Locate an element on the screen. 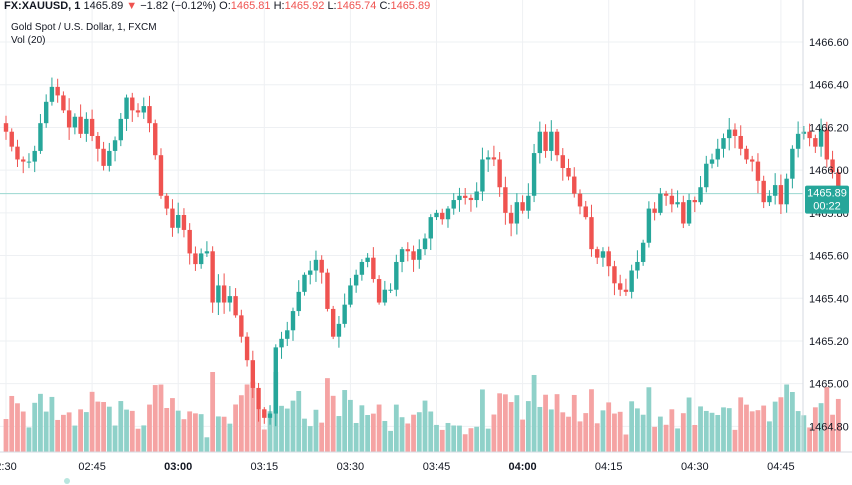 This screenshot has width=852, height=485. x-tick-label: 04:15 is located at coordinates (609, 467).